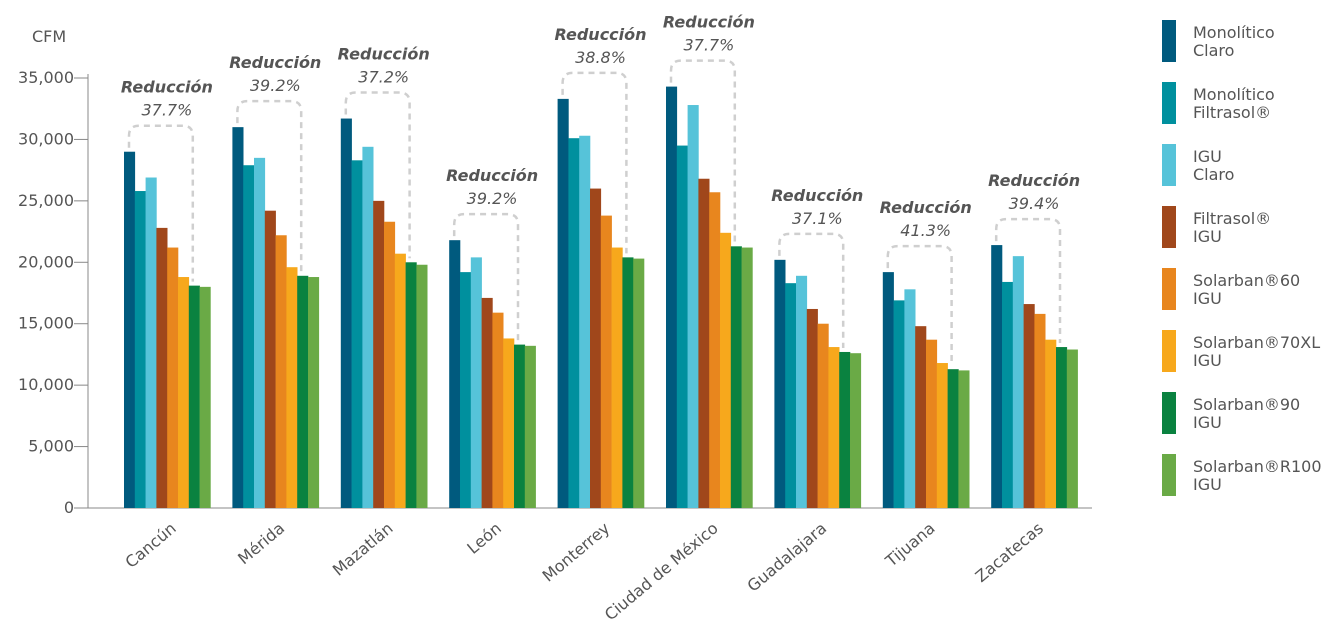 Image resolution: width=1330 pixels, height=628 pixels. What do you see at coordinates (817, 218) in the screenshot?
I see `reduction-value: 37.1%` at bounding box center [817, 218].